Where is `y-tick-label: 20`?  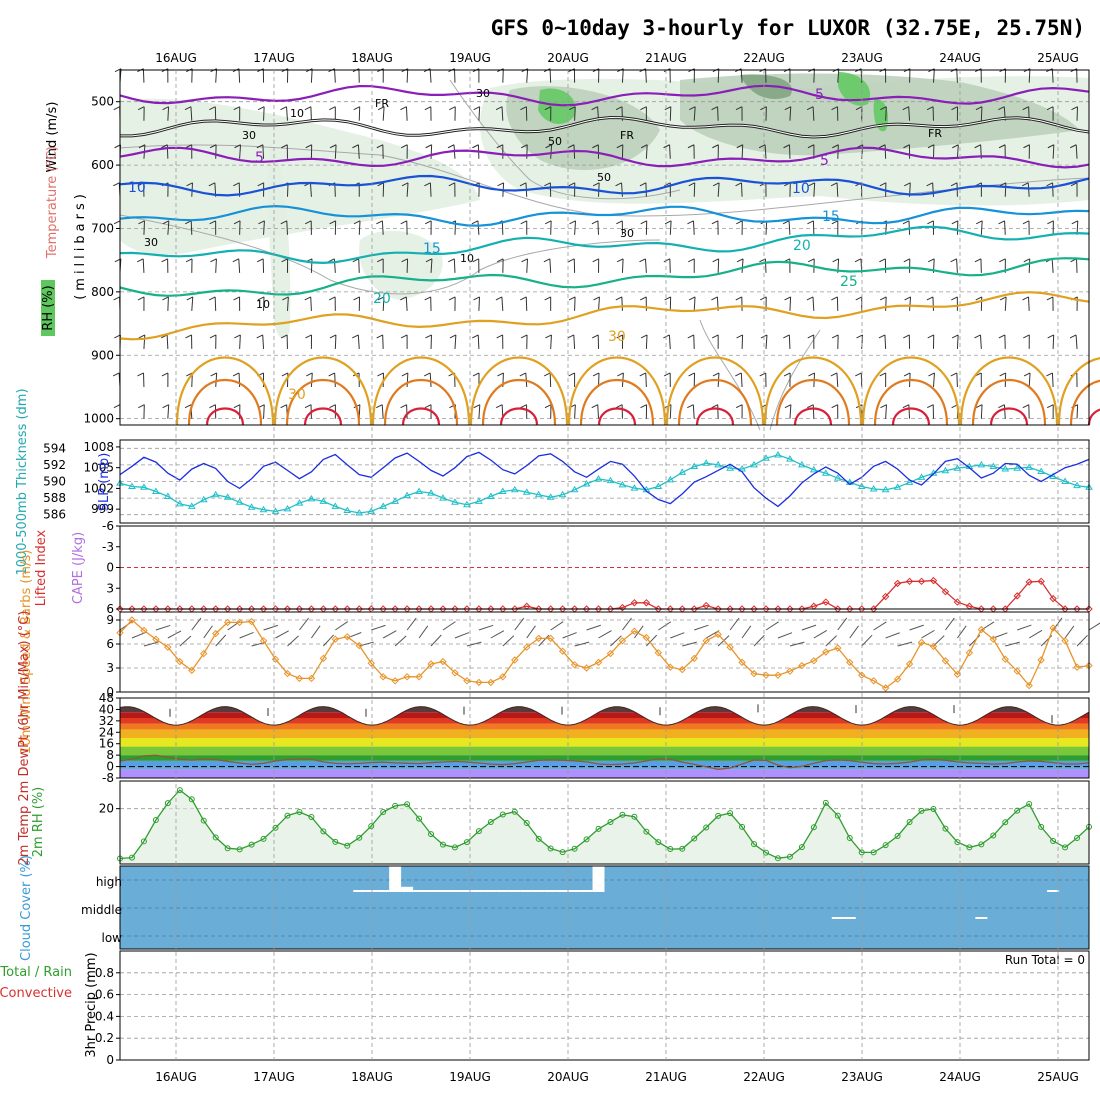
y-tick-label: 20 is located at coordinates (106, 809).